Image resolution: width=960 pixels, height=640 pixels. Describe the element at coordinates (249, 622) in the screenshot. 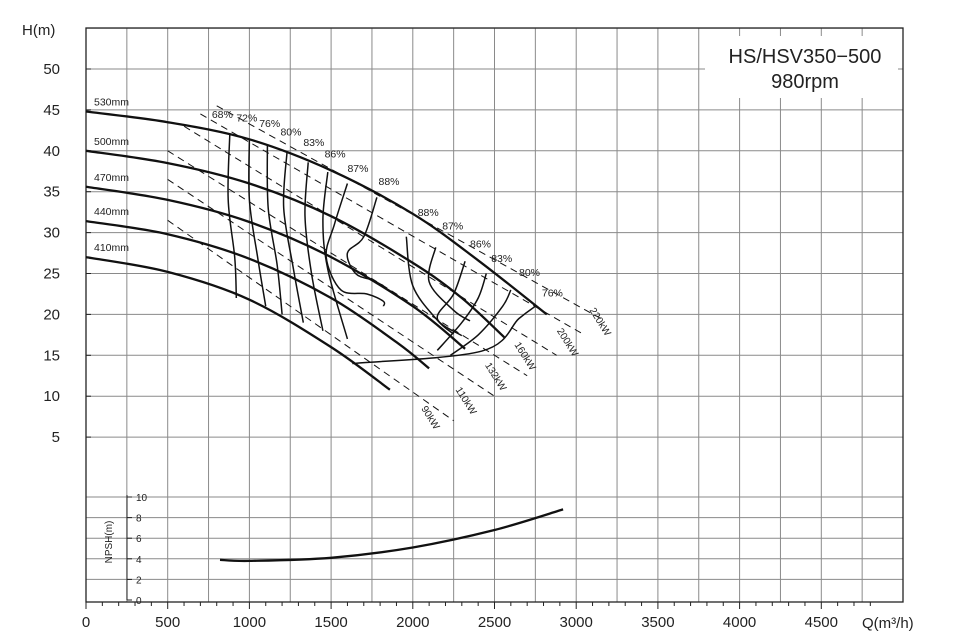

I see `x-tick-label: 1000` at that location.